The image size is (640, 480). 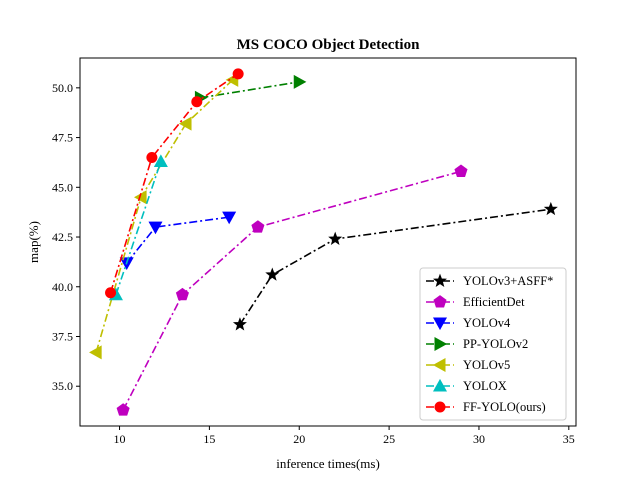 I want to click on legend-label: PP-YOLOv2, so click(x=495, y=344).